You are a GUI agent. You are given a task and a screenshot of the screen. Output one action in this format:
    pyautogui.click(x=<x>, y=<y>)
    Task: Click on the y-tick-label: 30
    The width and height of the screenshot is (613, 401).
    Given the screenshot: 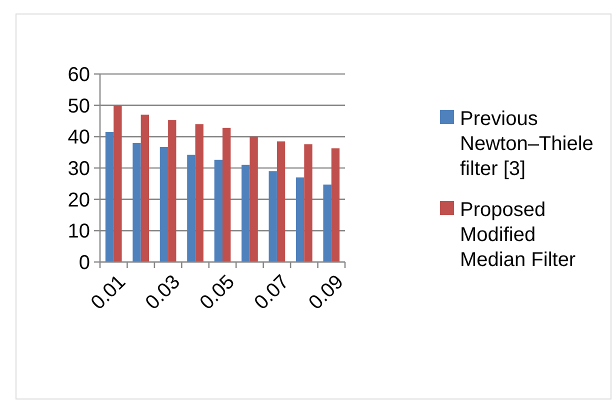 What is the action you would take?
    pyautogui.click(x=79, y=169)
    